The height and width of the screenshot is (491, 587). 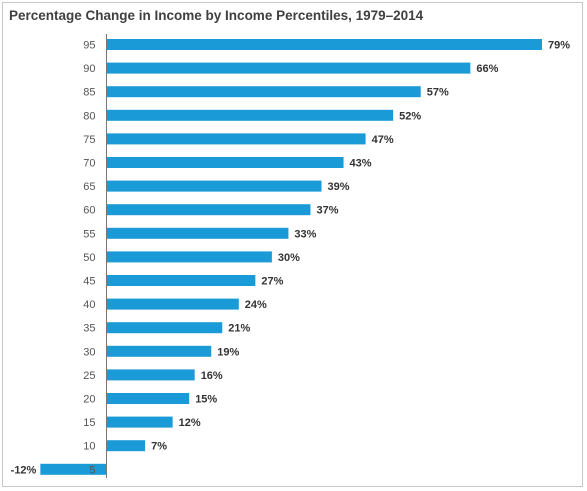 What do you see at coordinates (89, 164) in the screenshot?
I see `tick-label-70: 70` at bounding box center [89, 164].